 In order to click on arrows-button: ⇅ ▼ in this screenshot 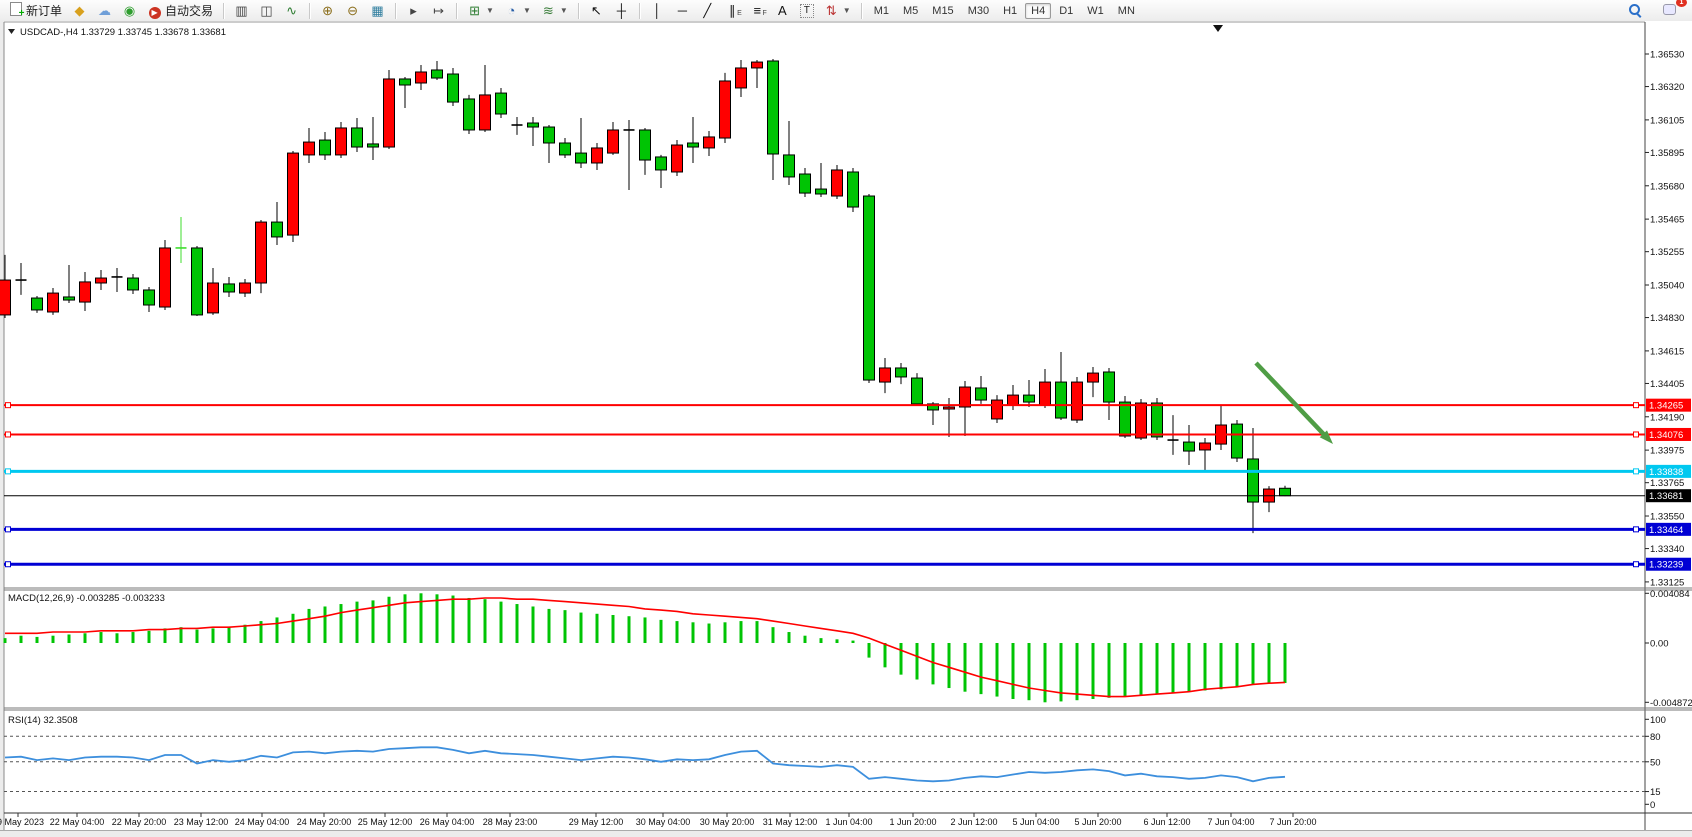, I will do `click(837, 10)`.